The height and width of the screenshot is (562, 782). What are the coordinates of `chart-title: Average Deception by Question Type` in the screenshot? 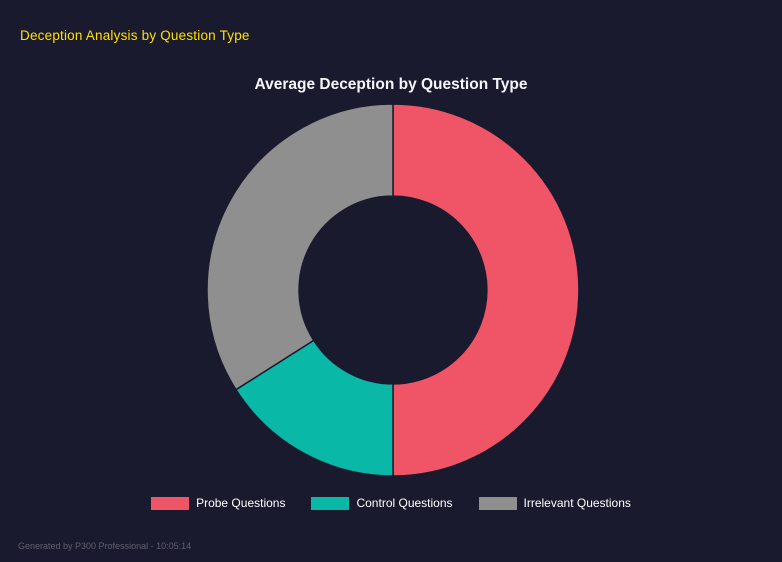 It's located at (391, 84).